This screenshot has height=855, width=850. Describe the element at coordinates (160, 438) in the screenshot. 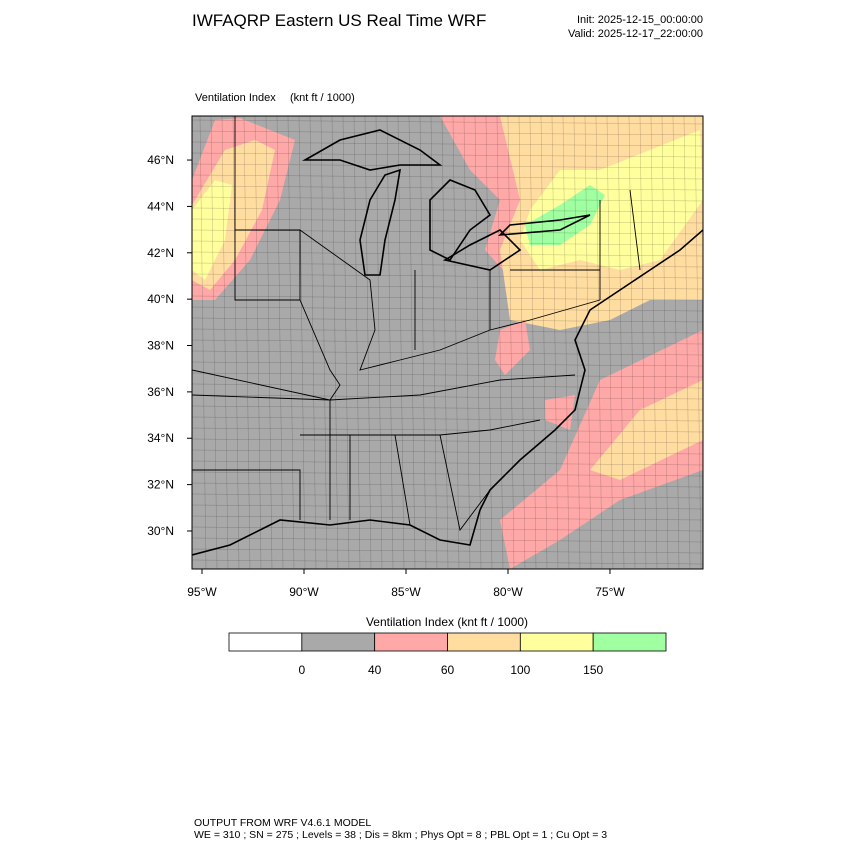

I see `lat-label: 34°N` at that location.